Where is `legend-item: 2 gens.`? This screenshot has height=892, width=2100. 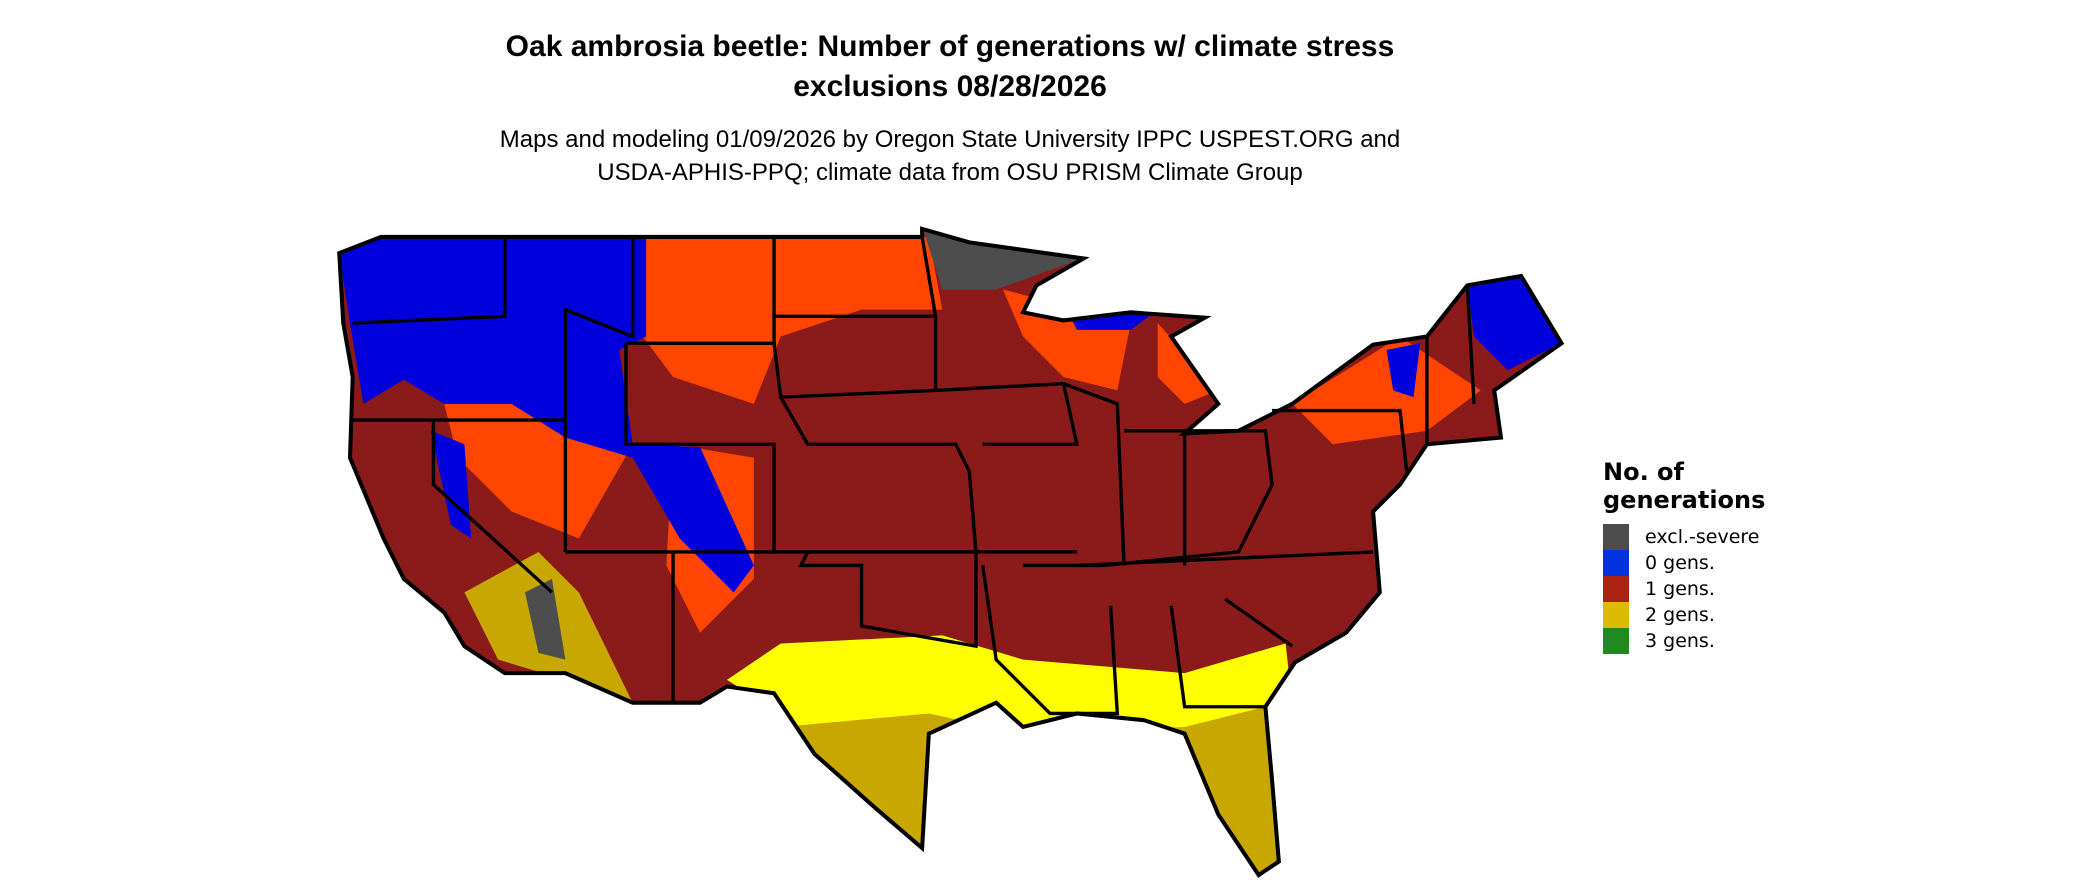
legend-item: 2 gens. is located at coordinates (1703, 615).